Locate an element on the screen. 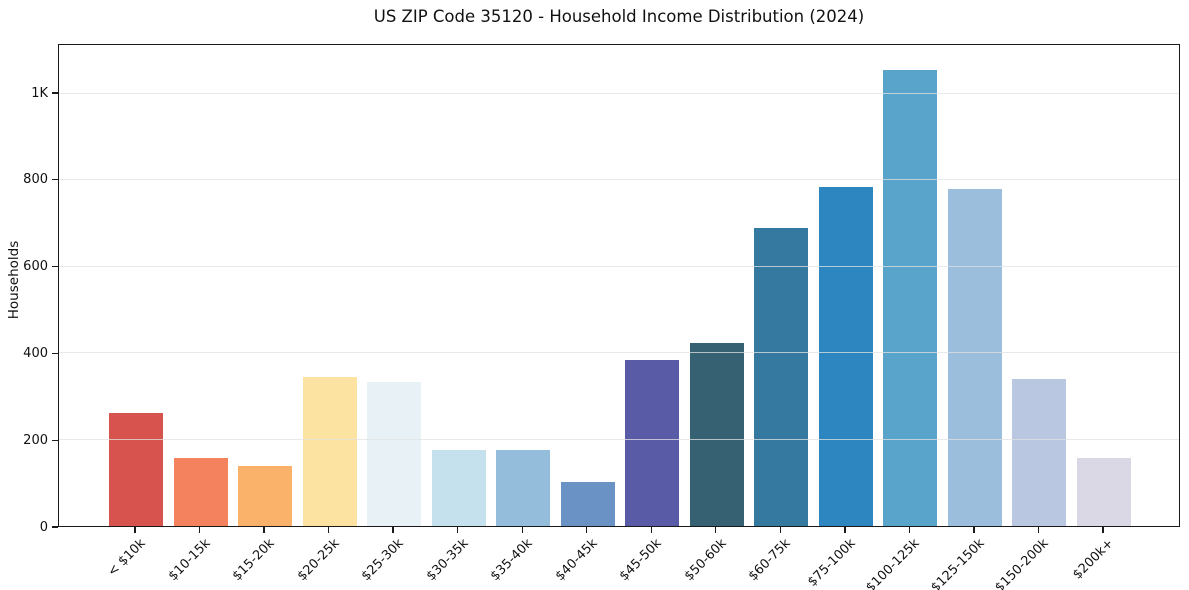 The width and height of the screenshot is (1189, 590). x-tick-label: $40-45k is located at coordinates (576, 560).